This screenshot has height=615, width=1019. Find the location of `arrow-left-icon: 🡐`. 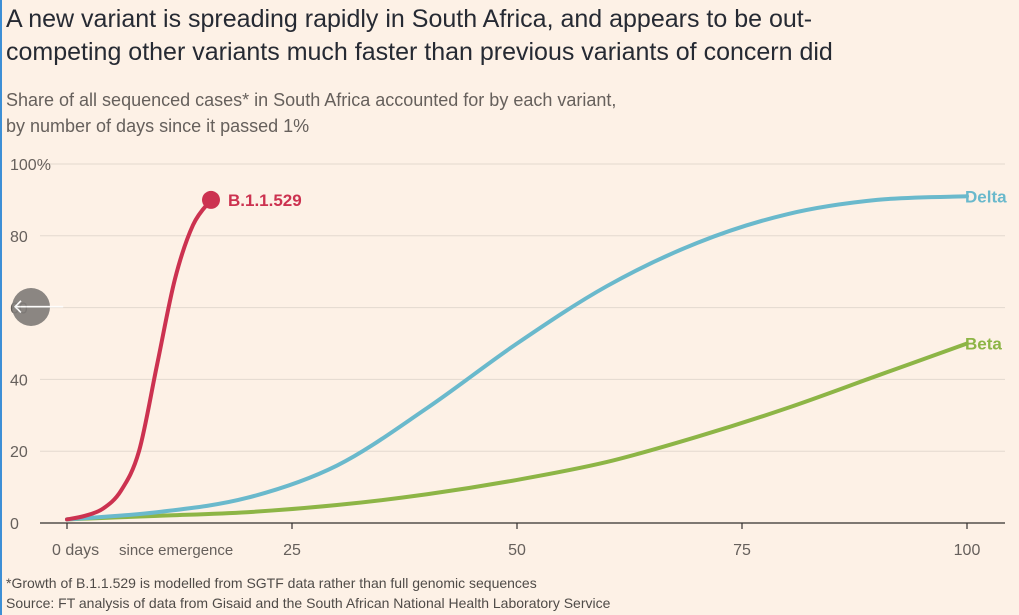

arrow-left-icon: 🡐 is located at coordinates (39, 307).